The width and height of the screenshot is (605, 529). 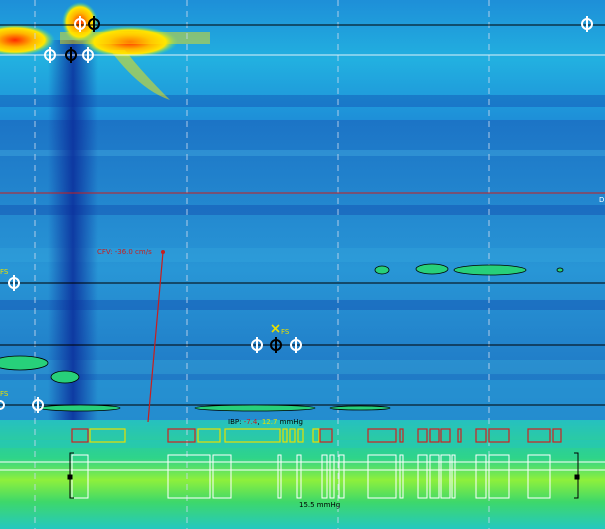 What do you see at coordinates (70, 475) in the screenshot?
I see `scale-bracket-left` at bounding box center [70, 475].